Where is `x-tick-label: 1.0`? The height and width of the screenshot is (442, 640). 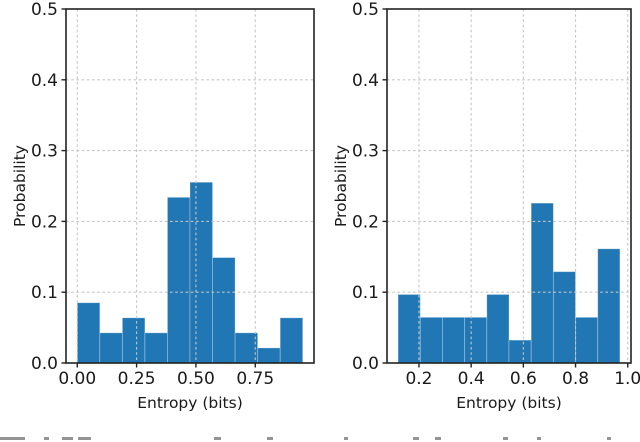
x-tick-label: 1.0 is located at coordinates (627, 379).